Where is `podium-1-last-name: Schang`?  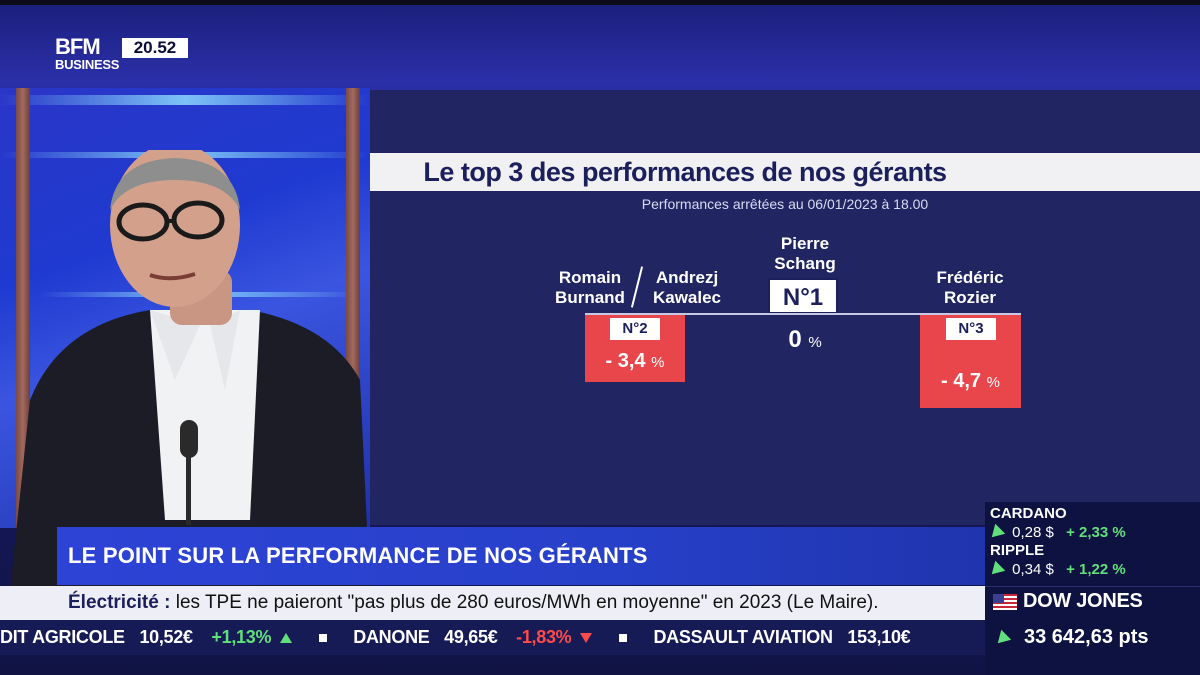
podium-1-last-name: Schang is located at coordinates (805, 263).